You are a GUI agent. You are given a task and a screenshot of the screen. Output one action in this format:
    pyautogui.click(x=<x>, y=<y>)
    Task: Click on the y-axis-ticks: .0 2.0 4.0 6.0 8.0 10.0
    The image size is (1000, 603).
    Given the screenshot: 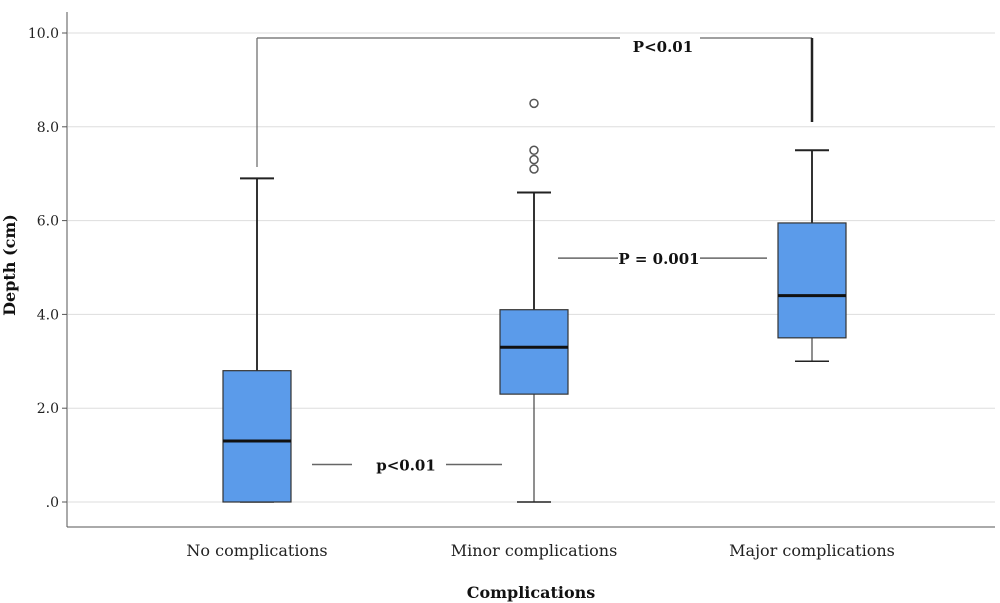 What is the action you would take?
    pyautogui.click(x=47, y=268)
    